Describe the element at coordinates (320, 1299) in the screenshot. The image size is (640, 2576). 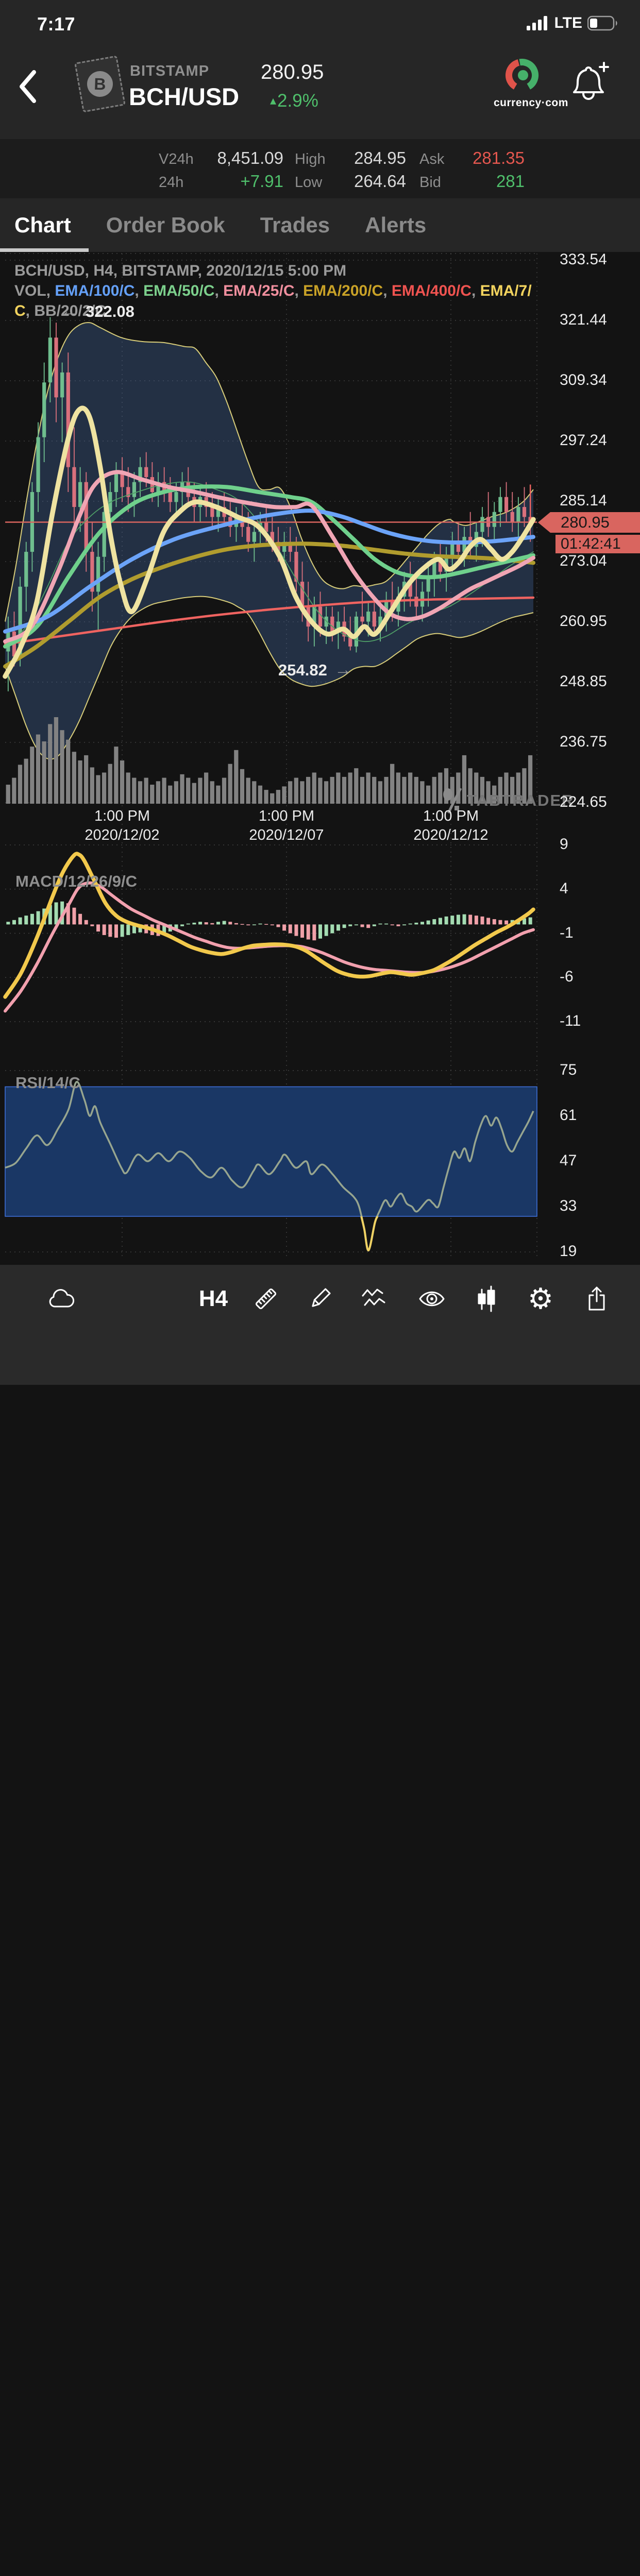
I see `draw-button` at that location.